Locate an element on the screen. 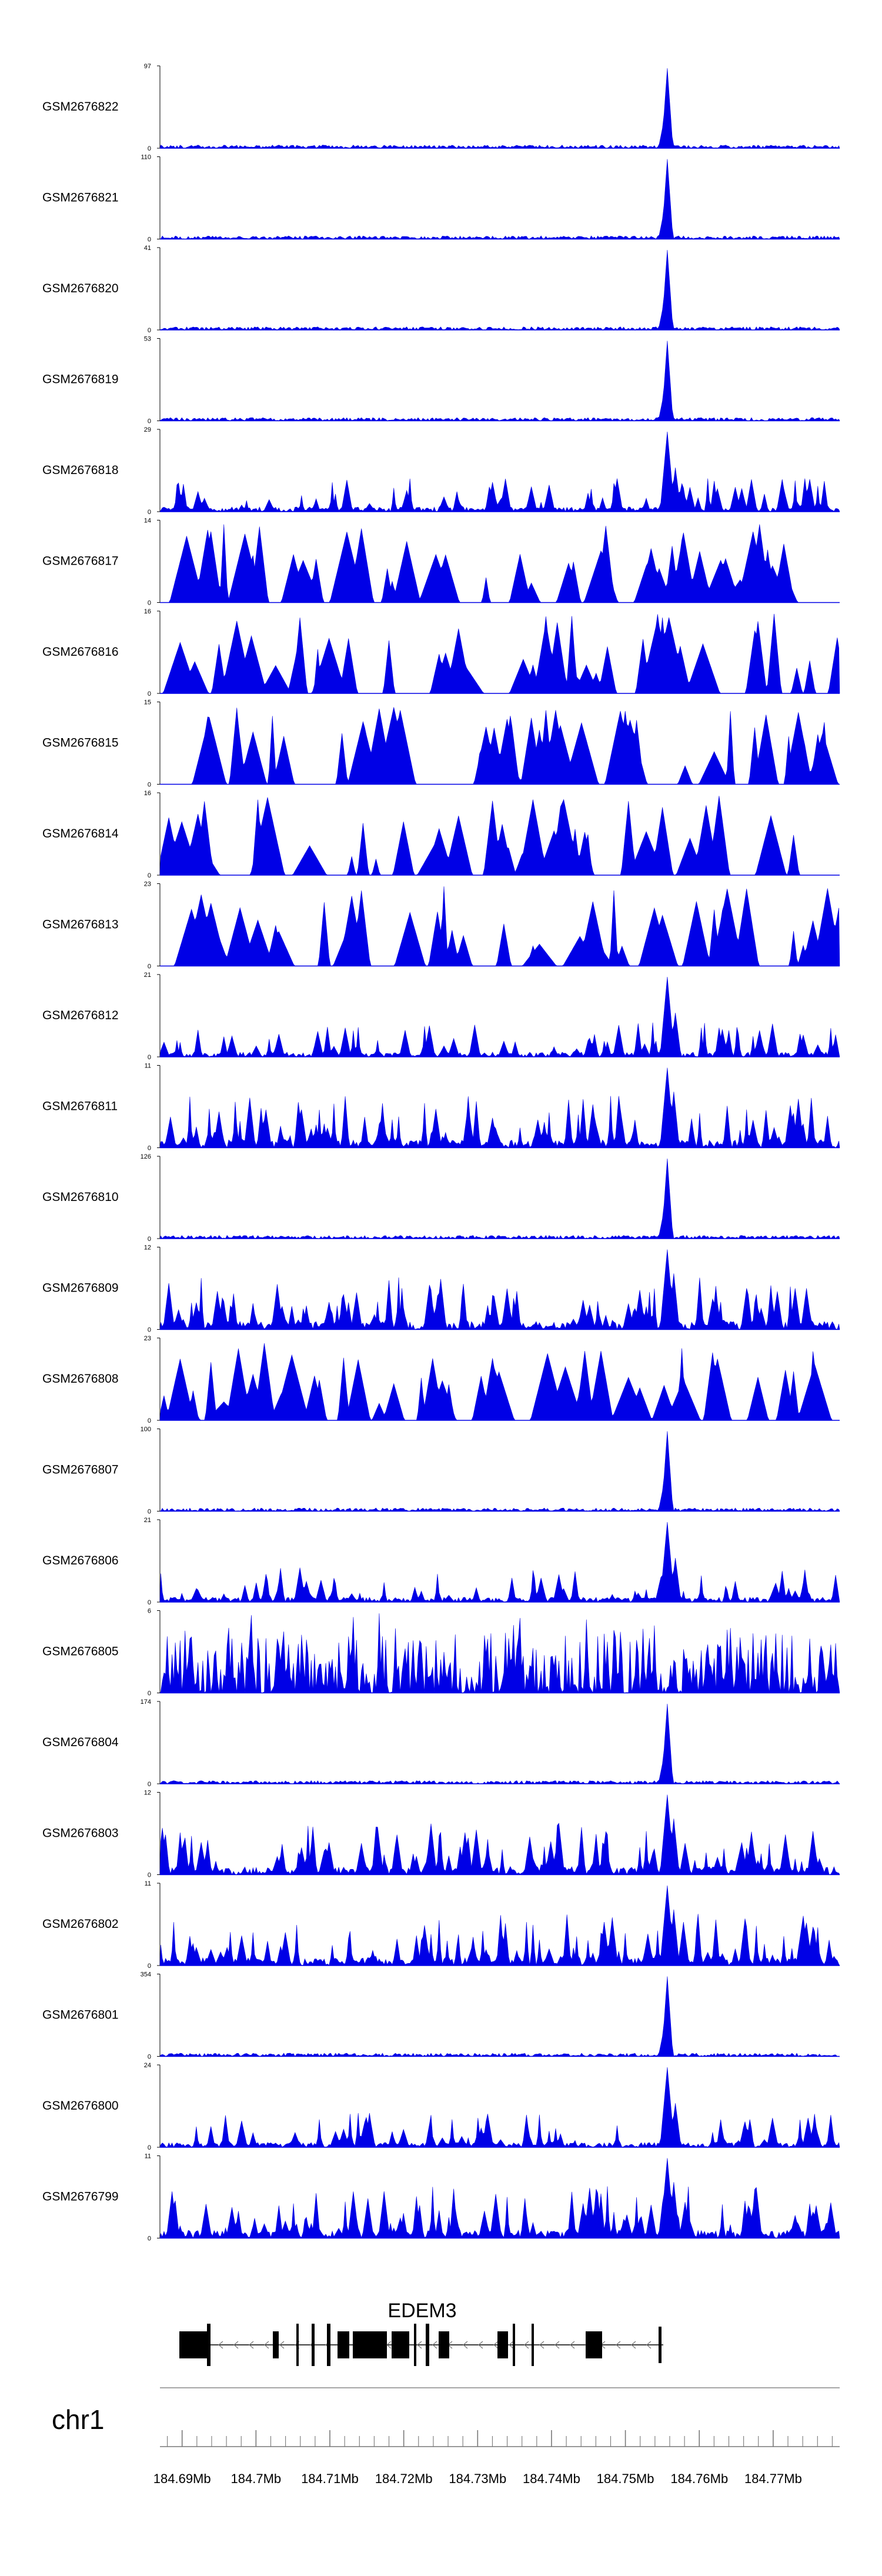 The width and height of the screenshot is (882, 2576). track-name-label: GSM2676804 is located at coordinates (80, 1742).